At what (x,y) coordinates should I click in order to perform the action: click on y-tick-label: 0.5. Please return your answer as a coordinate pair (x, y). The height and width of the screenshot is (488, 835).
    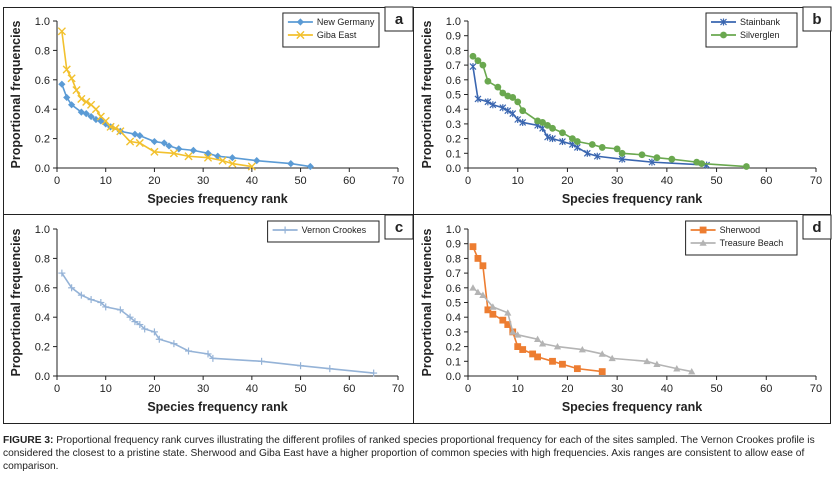
    Looking at the image, I should click on (453, 96).